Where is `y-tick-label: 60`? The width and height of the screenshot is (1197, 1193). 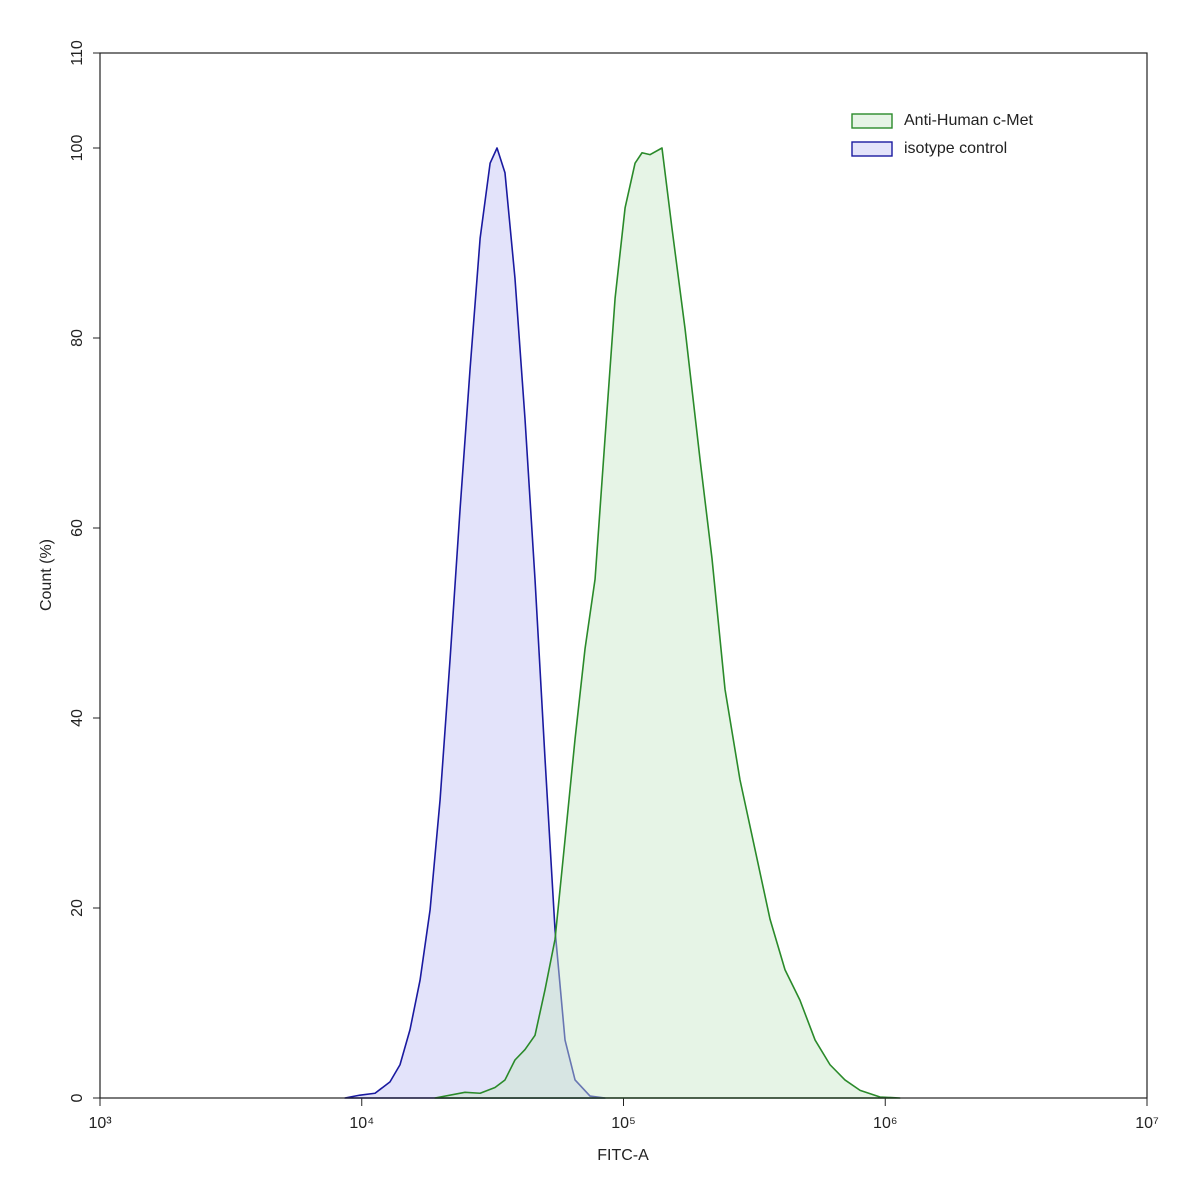 y-tick-label: 60 is located at coordinates (77, 528).